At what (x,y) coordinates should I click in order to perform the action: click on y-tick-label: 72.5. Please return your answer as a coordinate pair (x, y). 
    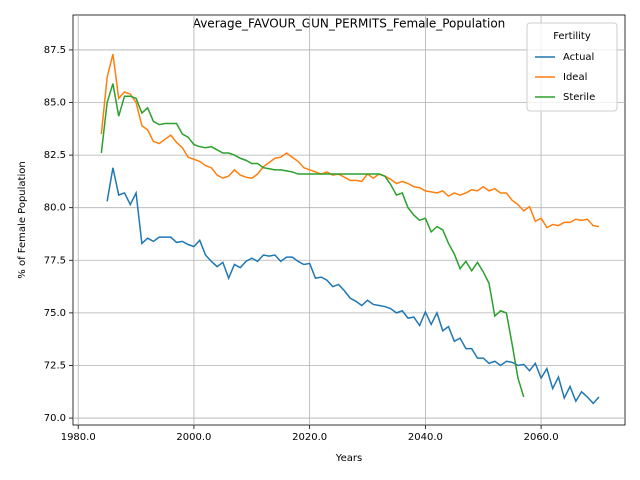
    Looking at the image, I should click on (55, 365).